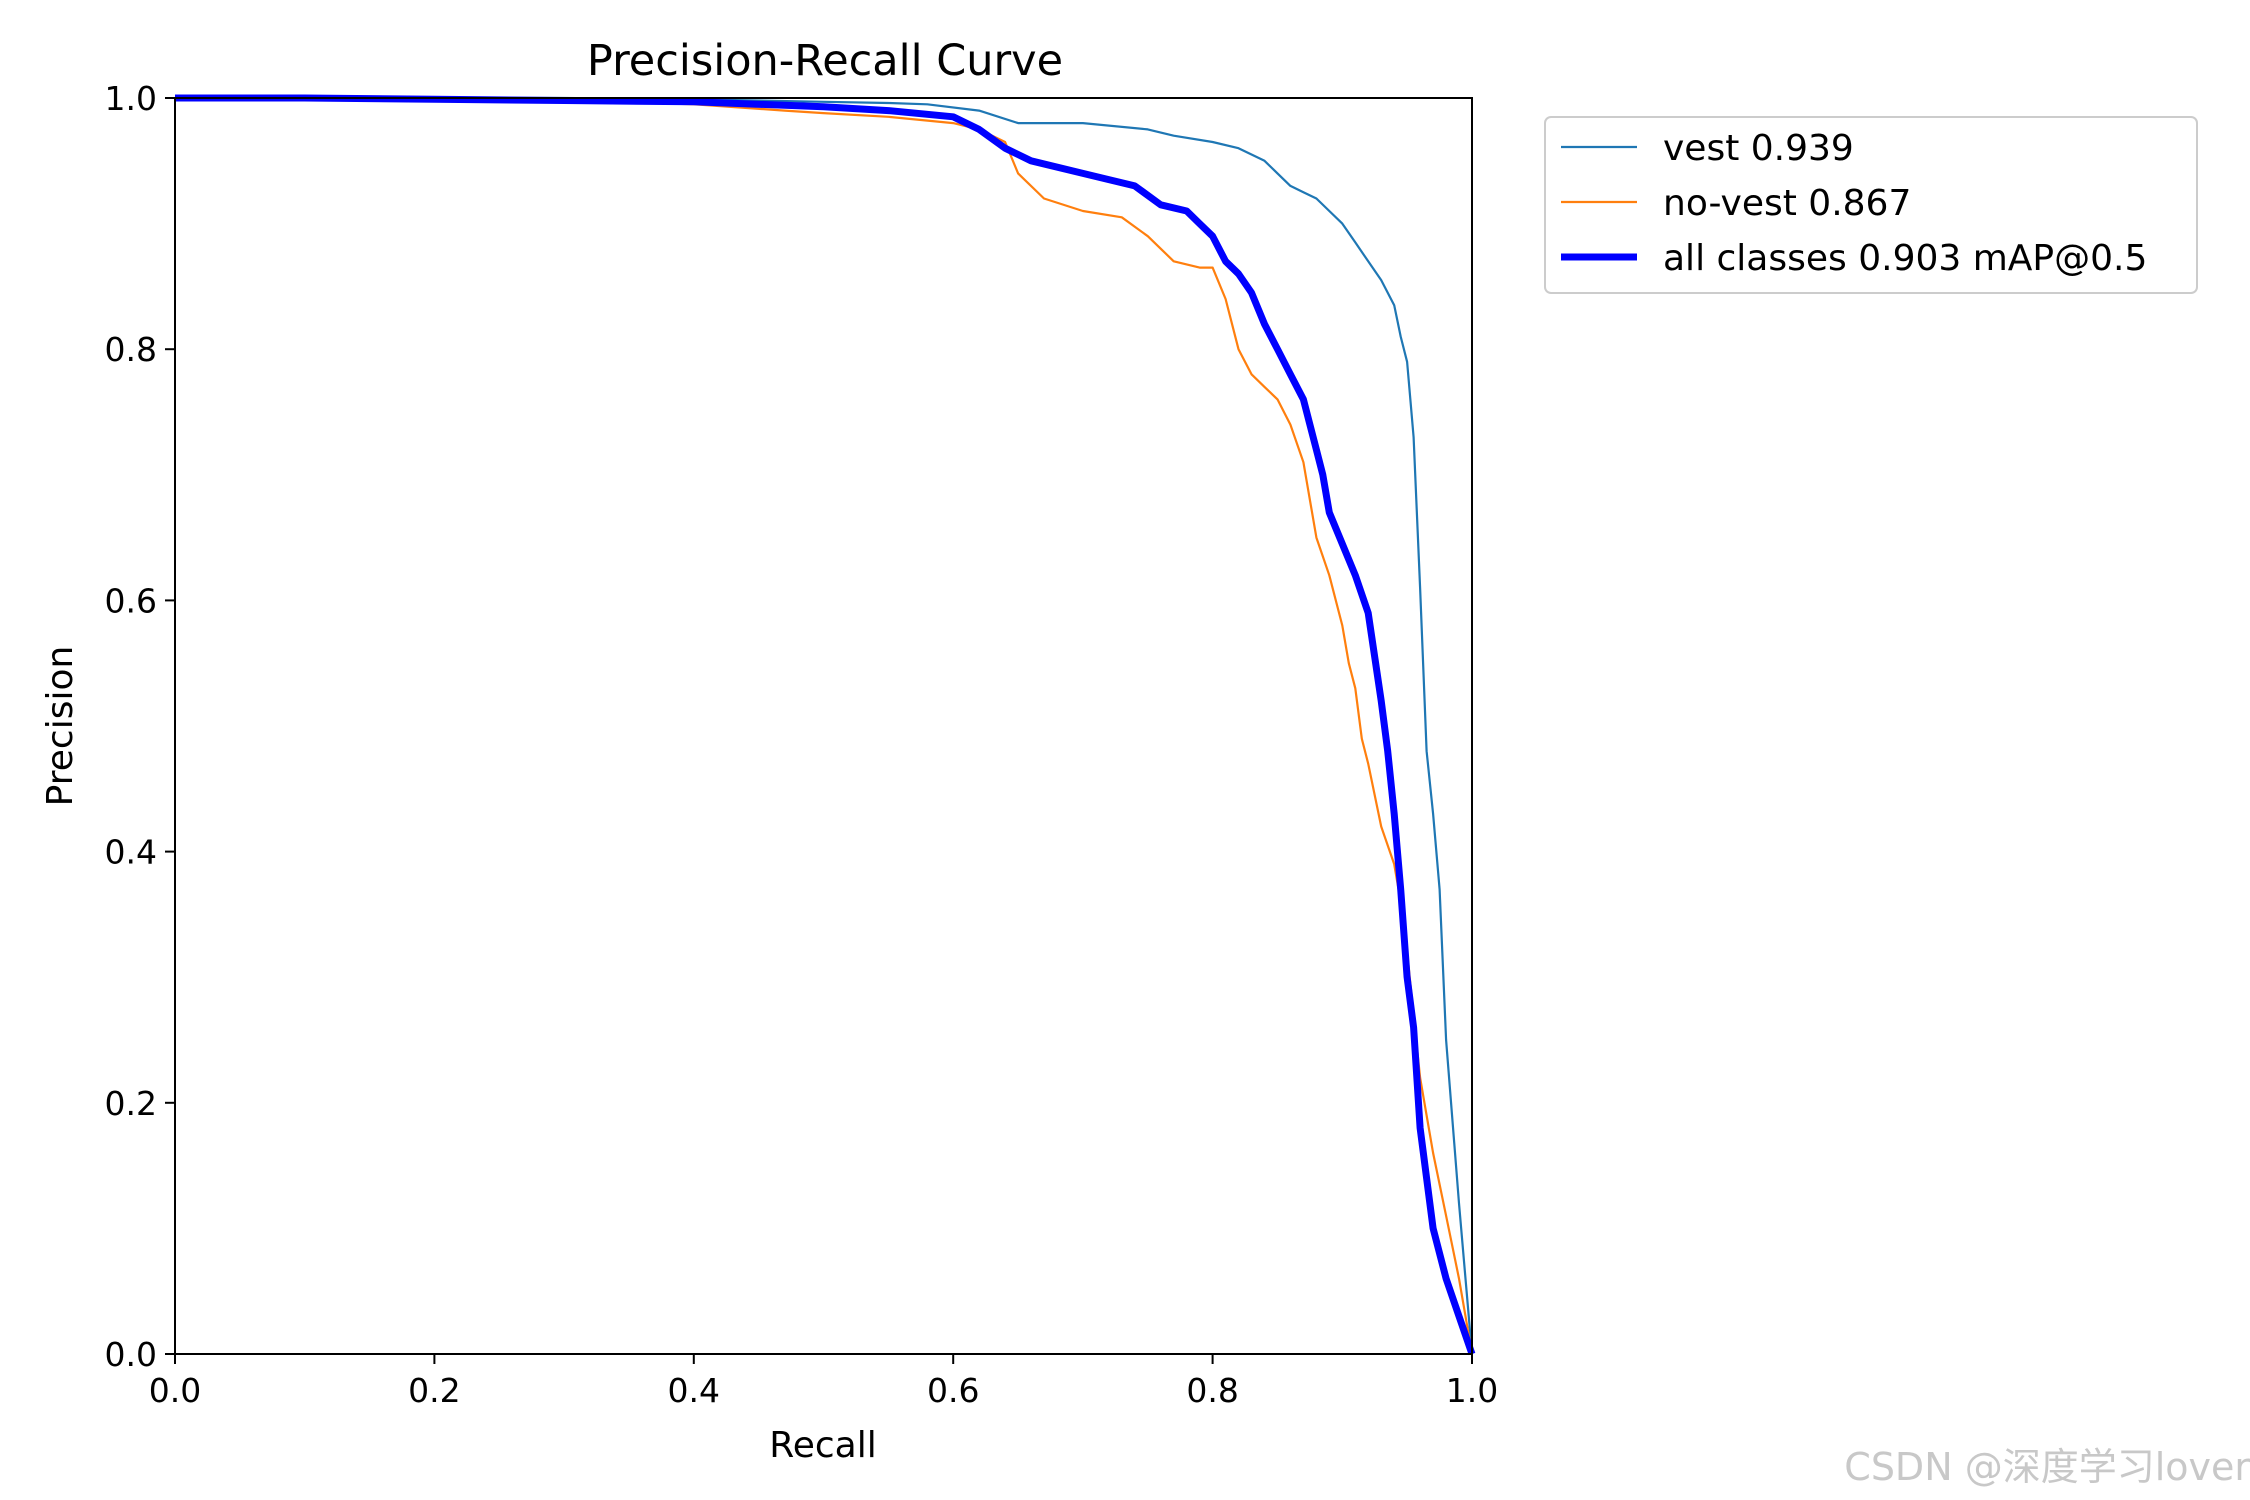 This screenshot has height=1500, width=2250. What do you see at coordinates (1212, 1390) in the screenshot?
I see `x-tick-label: 0.8` at bounding box center [1212, 1390].